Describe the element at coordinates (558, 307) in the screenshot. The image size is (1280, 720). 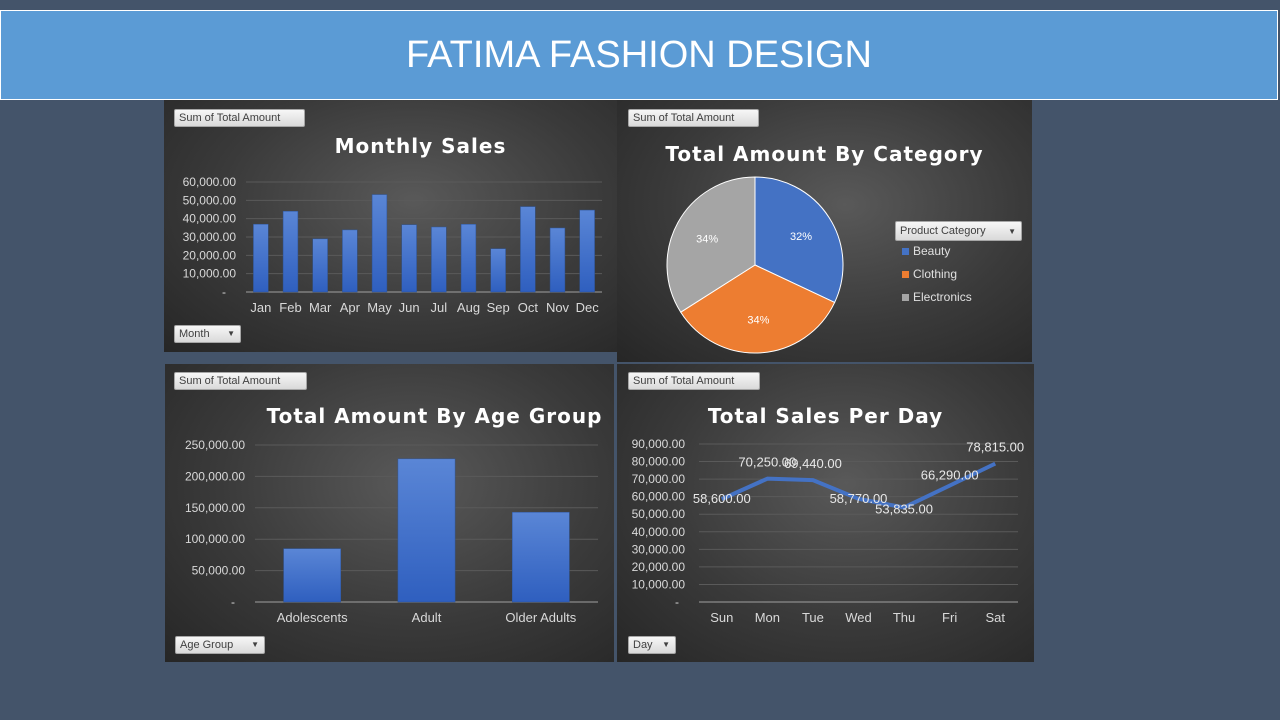
I see `x-tick-label: Nov` at that location.